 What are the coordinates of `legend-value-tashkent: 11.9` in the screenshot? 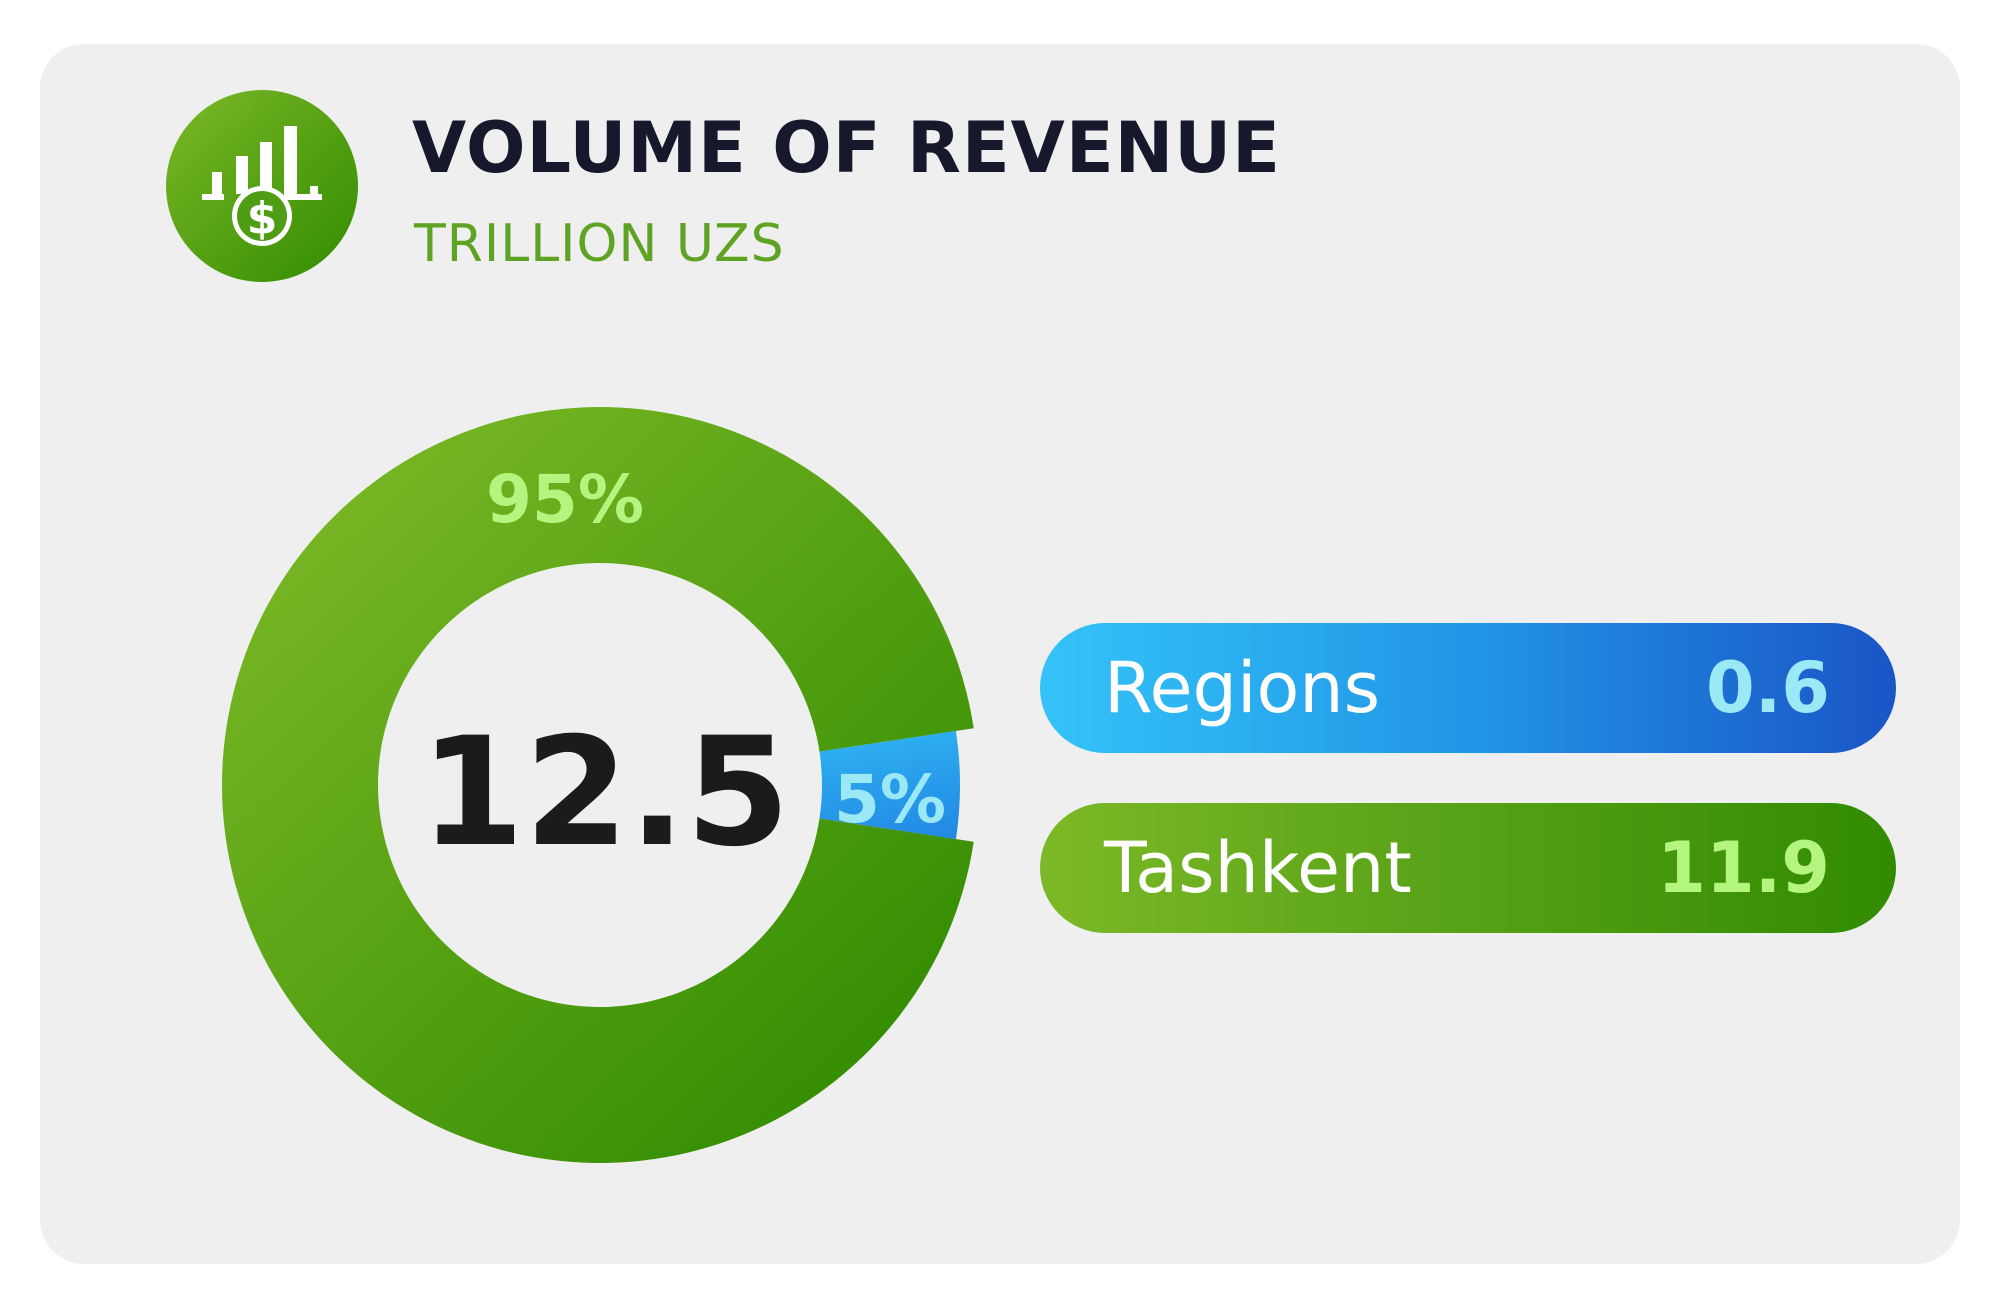 It's located at (1743, 868).